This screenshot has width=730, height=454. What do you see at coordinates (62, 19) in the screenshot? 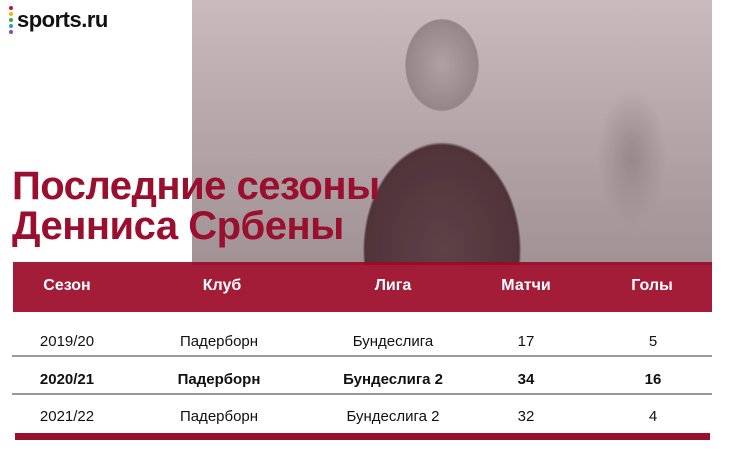
I see `logo-text: sports.ru` at bounding box center [62, 19].